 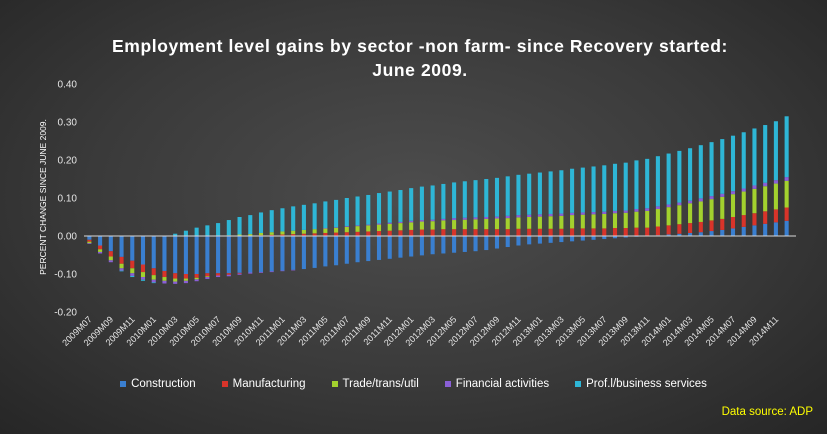 What do you see at coordinates (68, 237) in the screenshot?
I see `y-tick-label: 0.00` at bounding box center [68, 237].